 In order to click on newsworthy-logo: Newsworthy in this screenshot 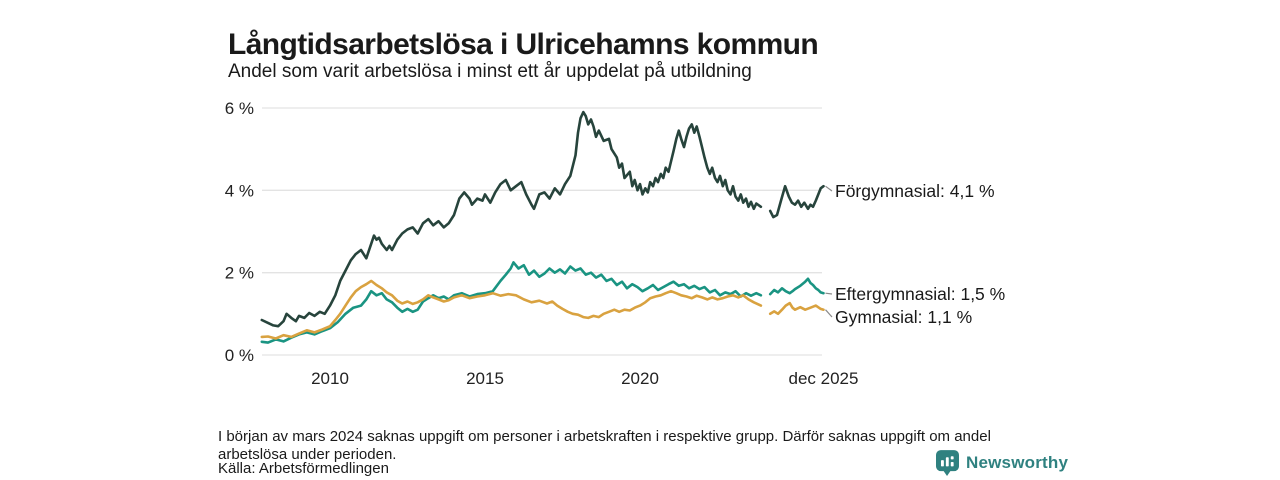, I will do `click(1002, 463)`.